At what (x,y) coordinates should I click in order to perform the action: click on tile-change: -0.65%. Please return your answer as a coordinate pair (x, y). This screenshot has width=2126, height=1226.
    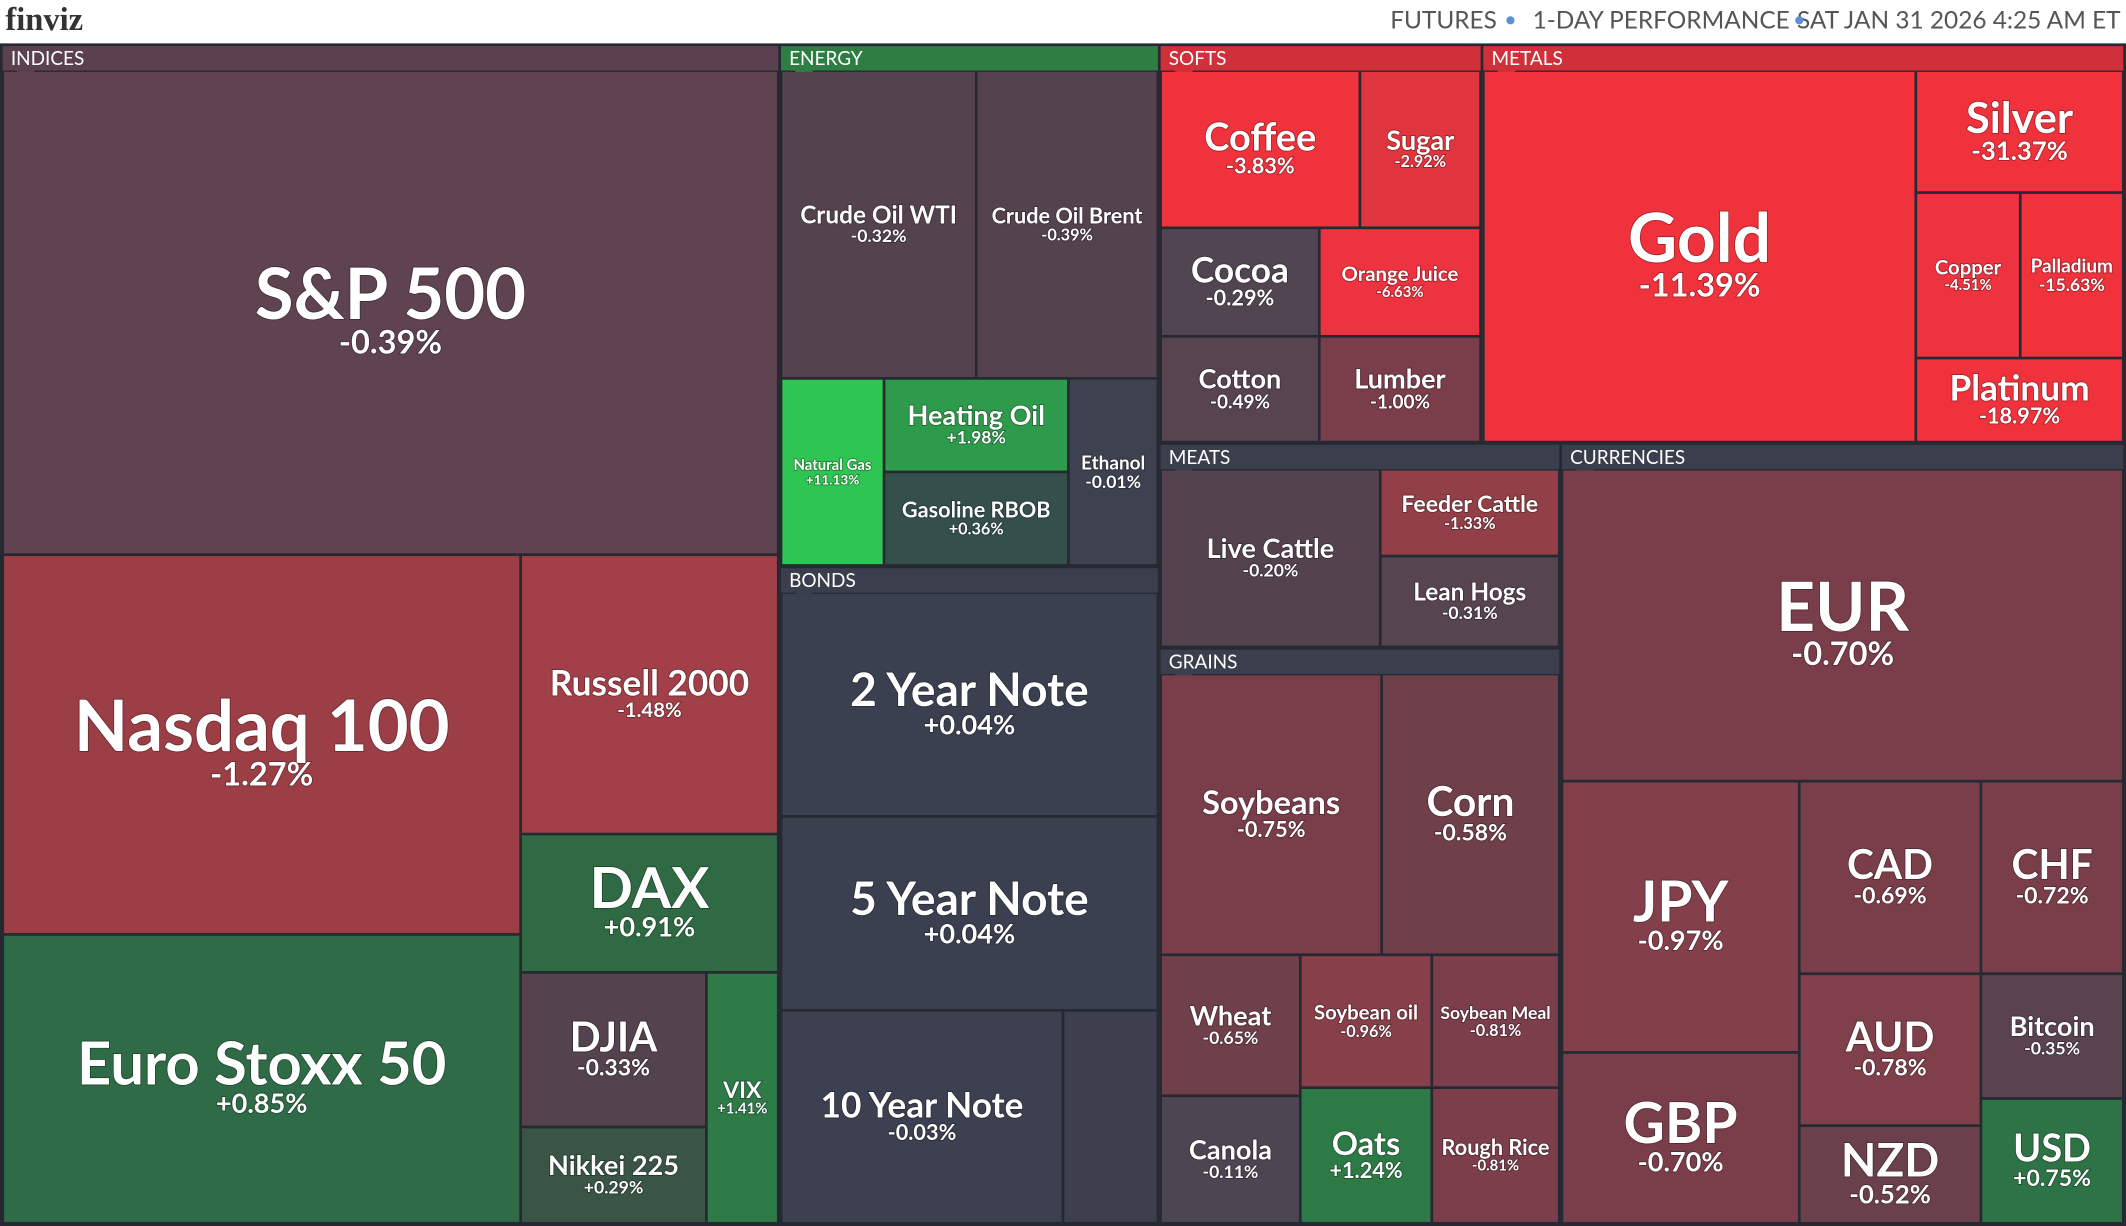
    Looking at the image, I should click on (1230, 1037).